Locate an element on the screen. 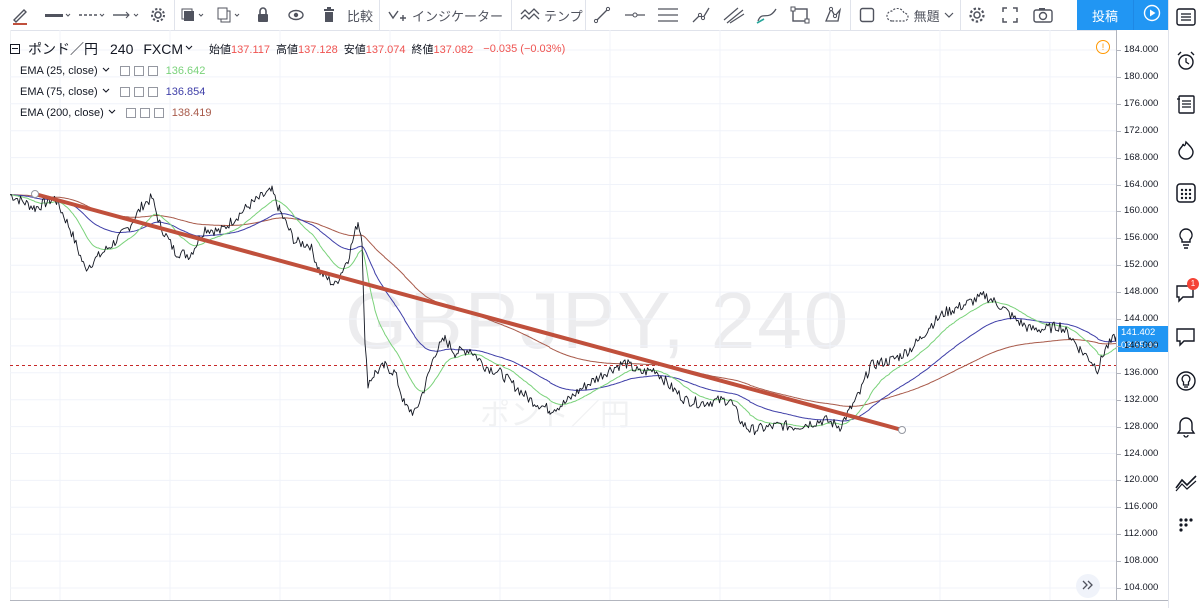  line-dash-button is located at coordinates (91, 15).